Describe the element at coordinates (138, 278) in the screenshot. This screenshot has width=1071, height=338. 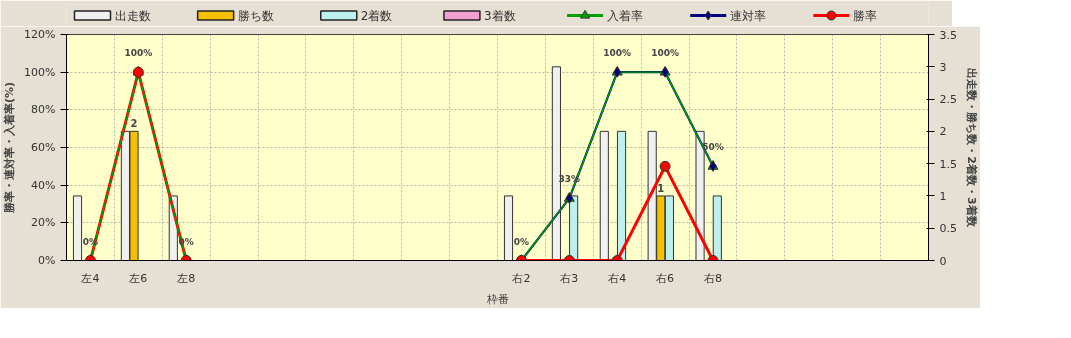
I see `x-tick-label: 左6` at that location.